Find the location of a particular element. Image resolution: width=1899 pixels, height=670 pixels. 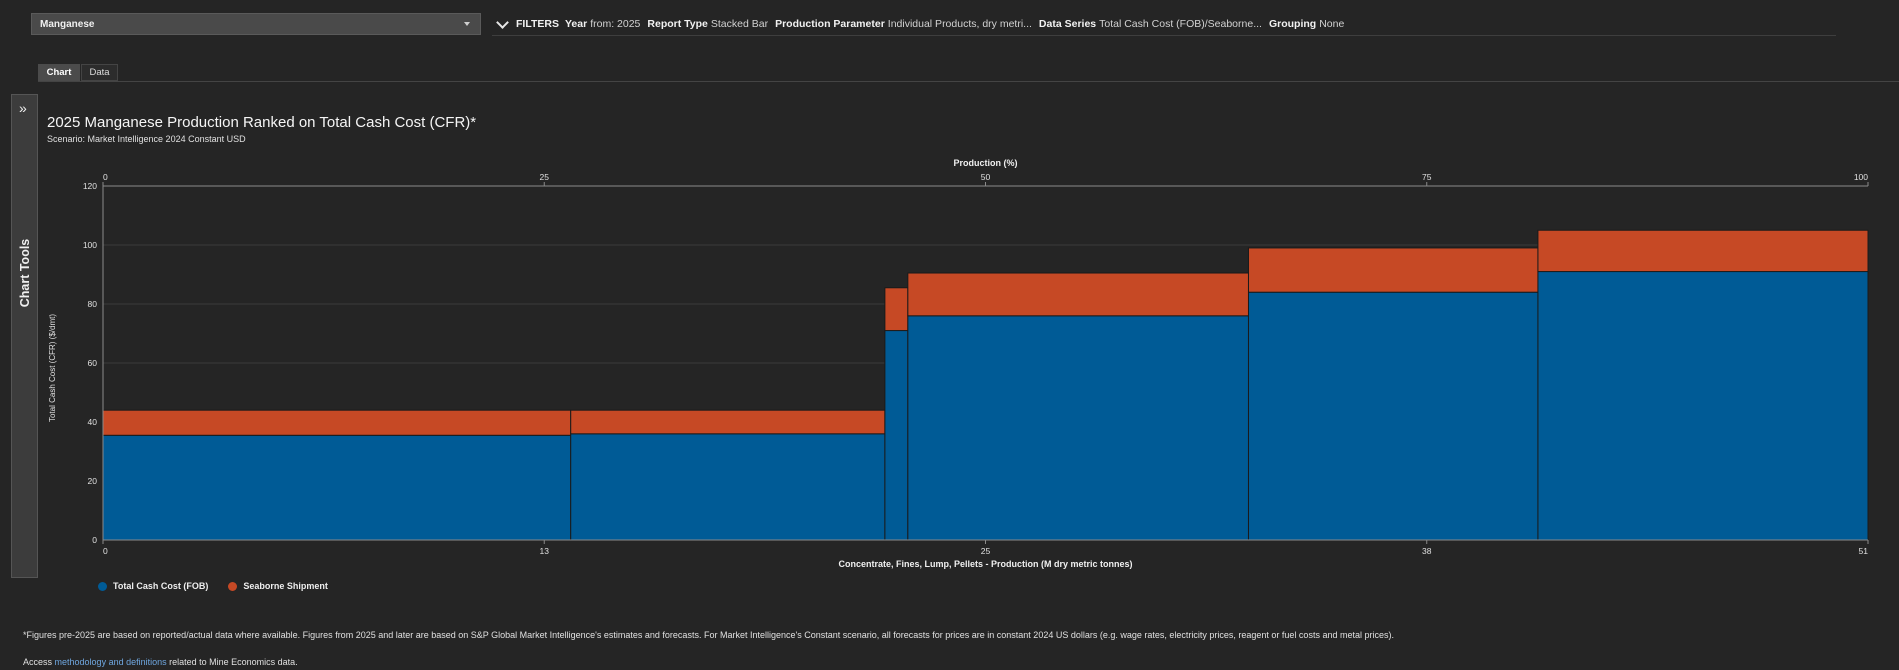

legend-item-fob: Total Cash Cost (FOB) is located at coordinates (153, 586).